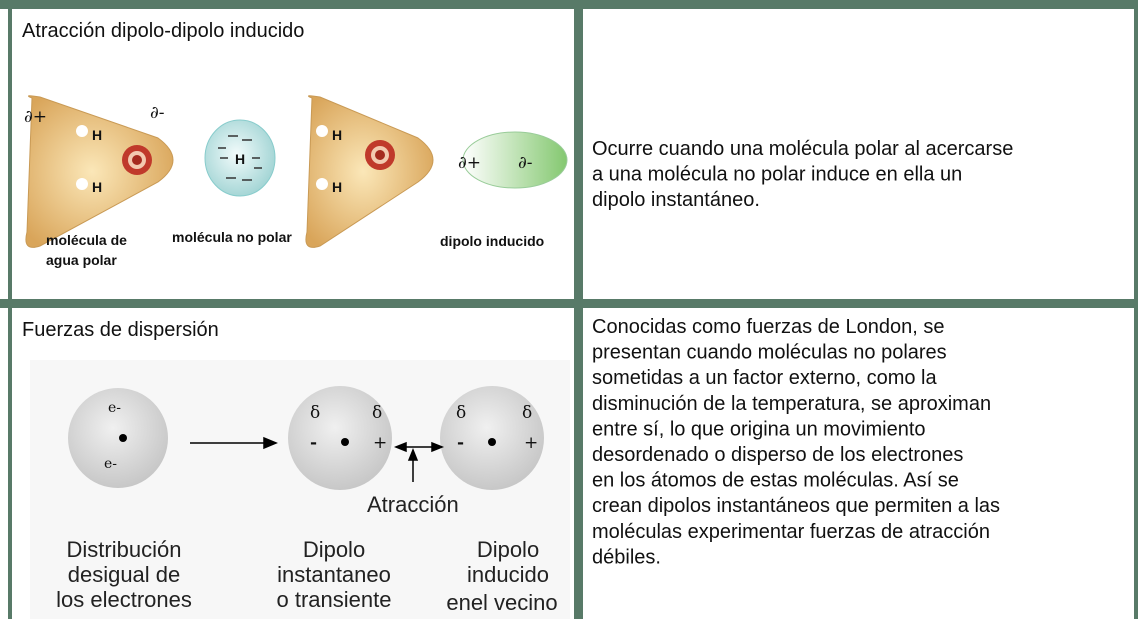 This screenshot has height=619, width=1138. What do you see at coordinates (120, 330) in the screenshot?
I see `cell-title: Fuerzas de dispersión` at bounding box center [120, 330].